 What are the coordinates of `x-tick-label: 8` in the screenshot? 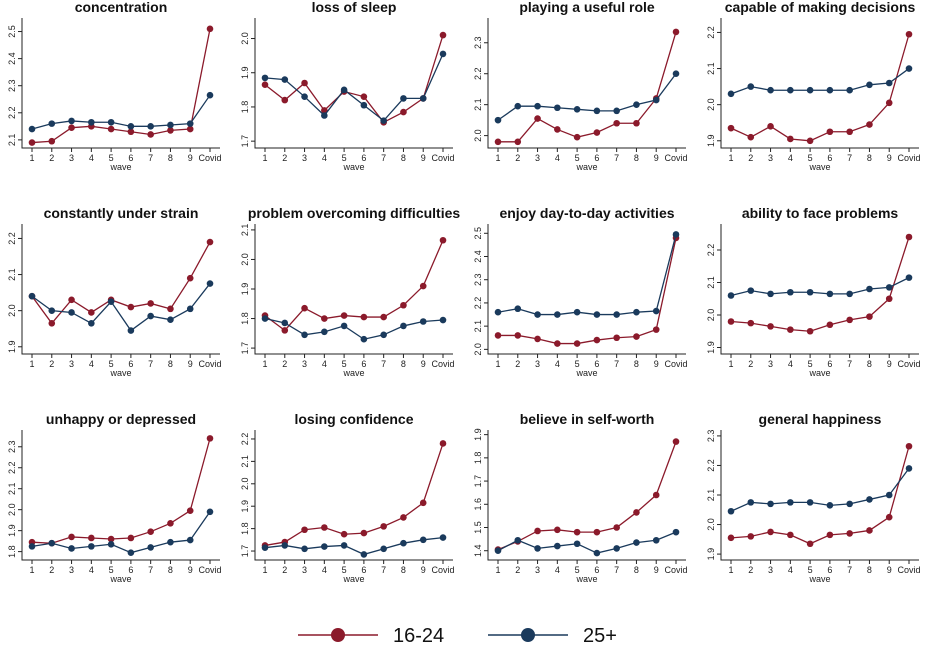 It's located at (636, 364).